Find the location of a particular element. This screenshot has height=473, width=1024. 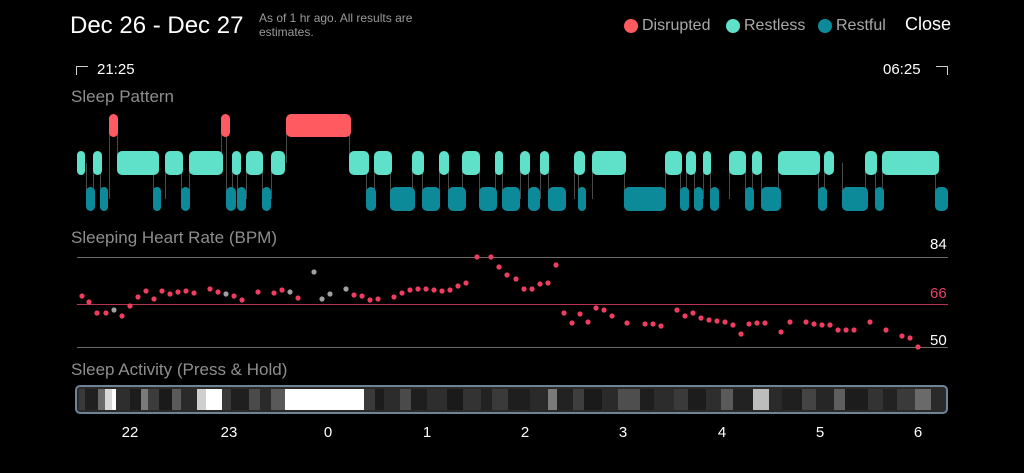

sleep-activity-bar is located at coordinates (511, 399).